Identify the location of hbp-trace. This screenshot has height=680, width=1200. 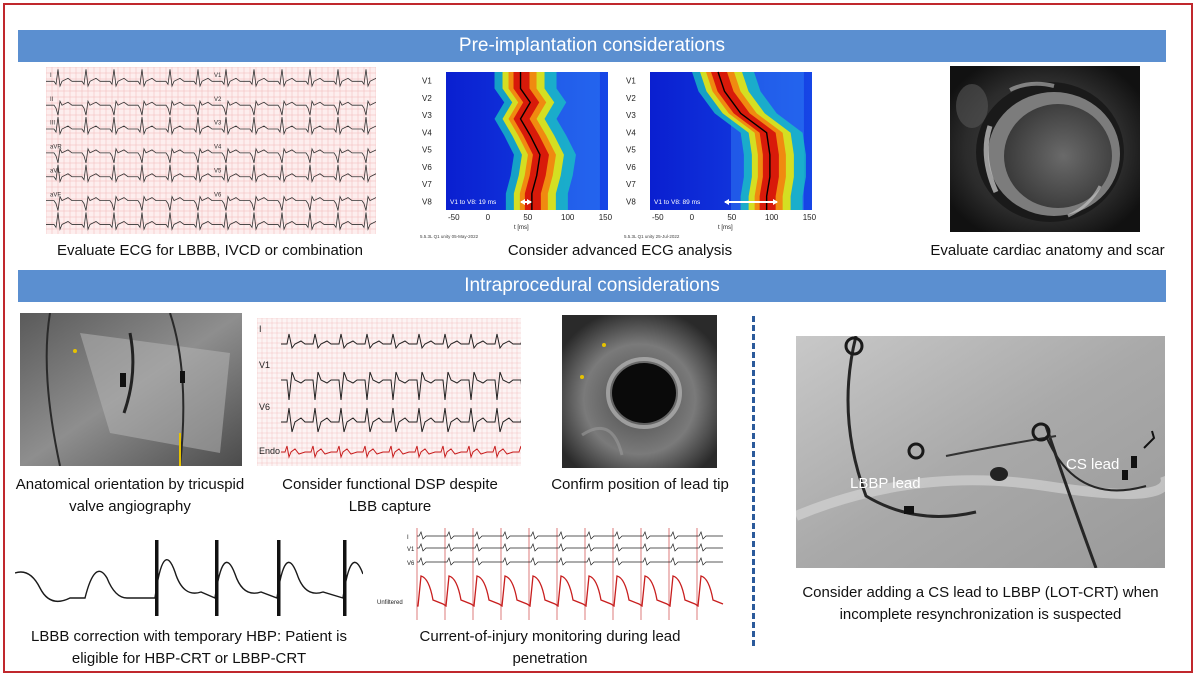
(189, 578).